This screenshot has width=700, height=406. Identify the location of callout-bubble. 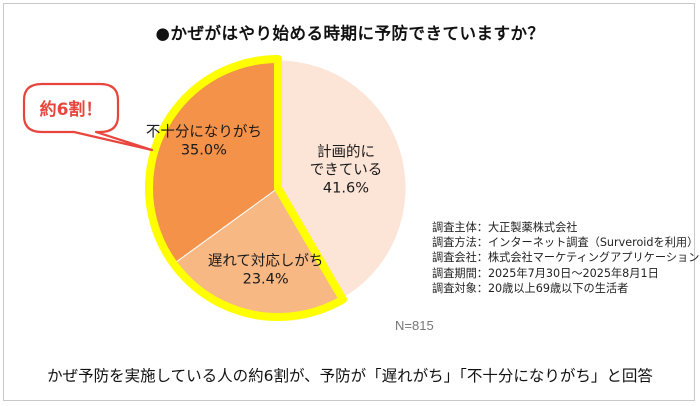
(88, 117).